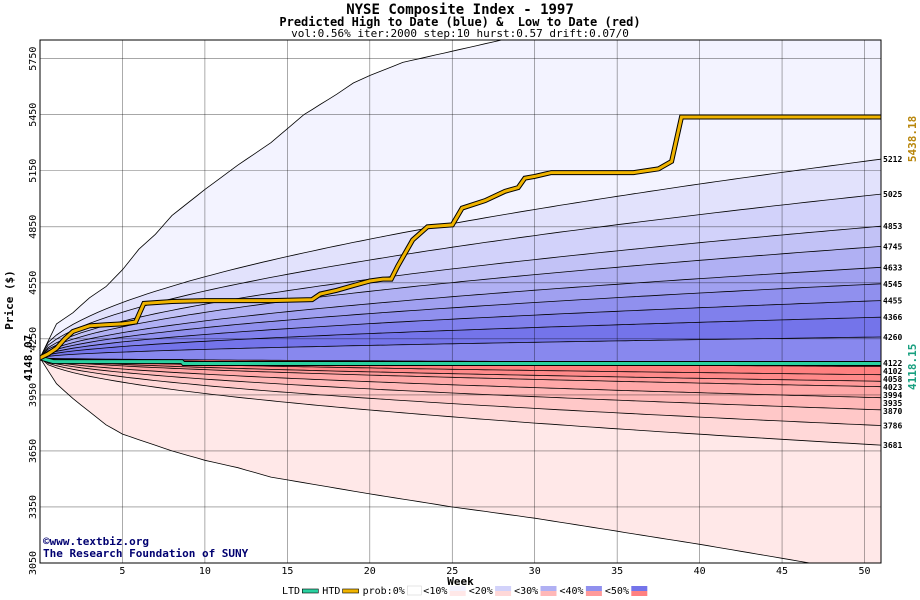 The height and width of the screenshot is (600, 920). Describe the element at coordinates (33, 115) in the screenshot. I see `y-tick-label: 5450` at that location.